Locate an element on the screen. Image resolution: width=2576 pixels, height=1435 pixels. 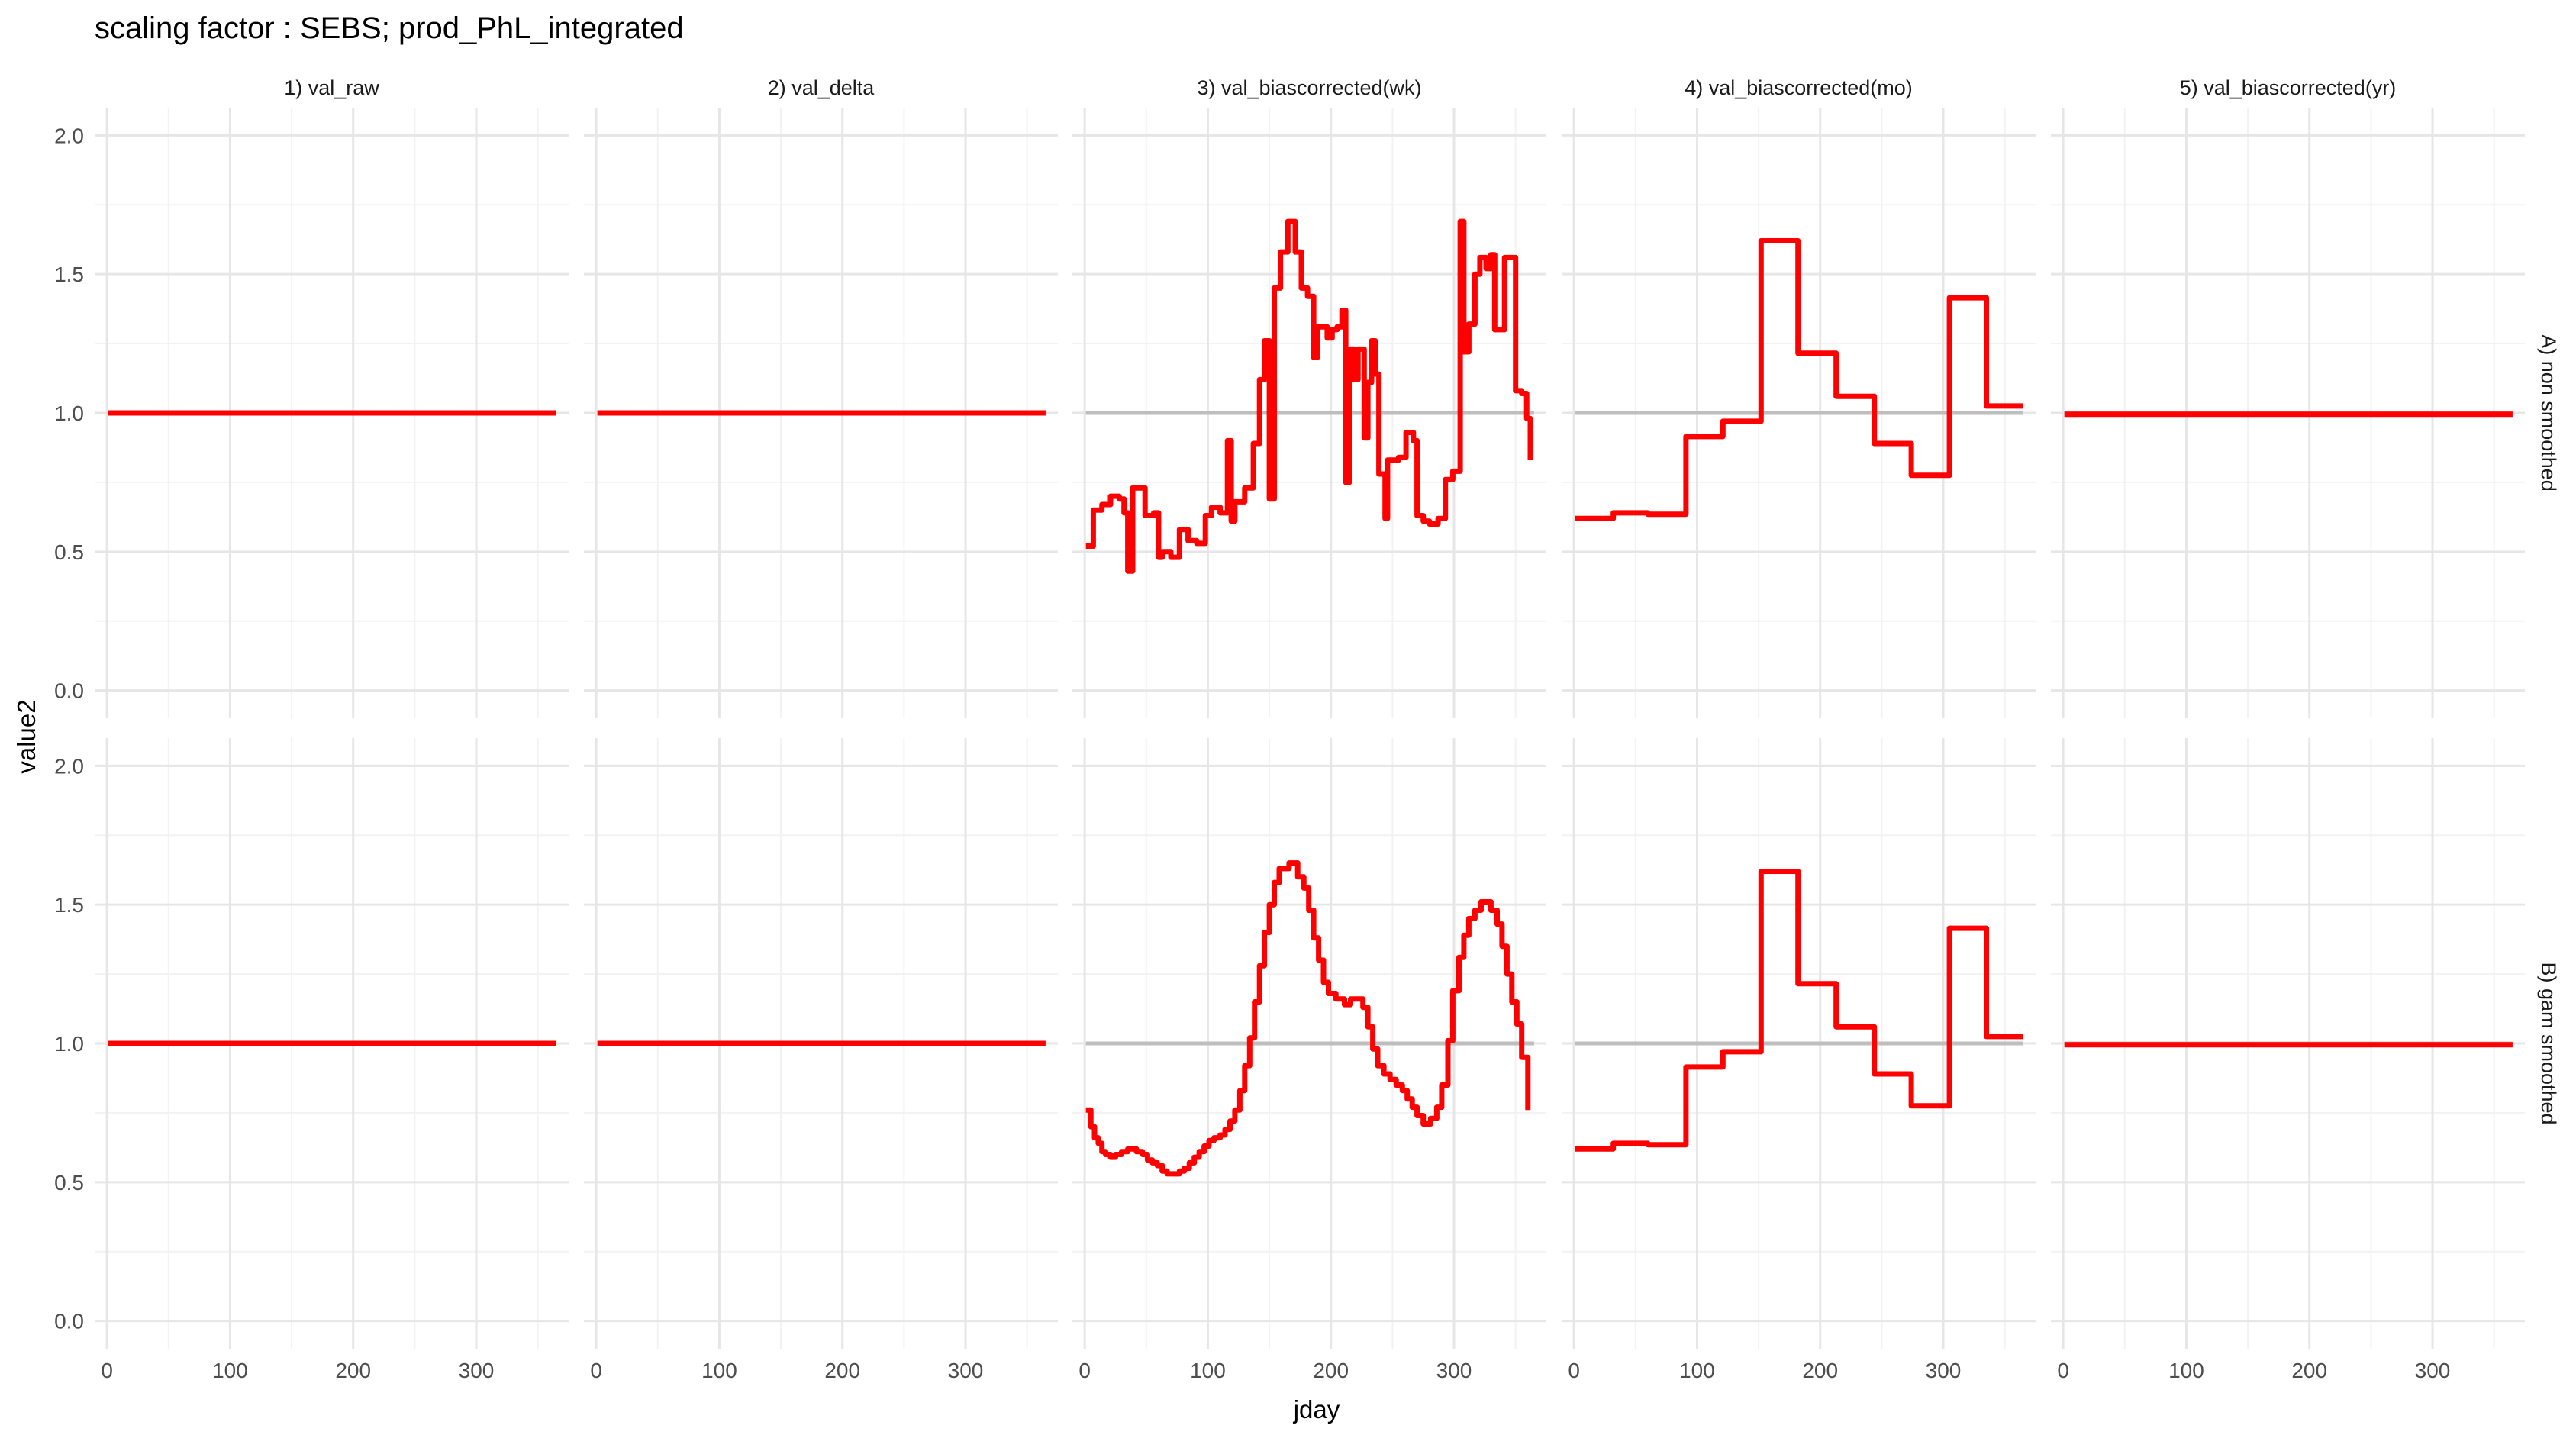
facet-row-label: B) gam smoothed is located at coordinates (2549, 1043).